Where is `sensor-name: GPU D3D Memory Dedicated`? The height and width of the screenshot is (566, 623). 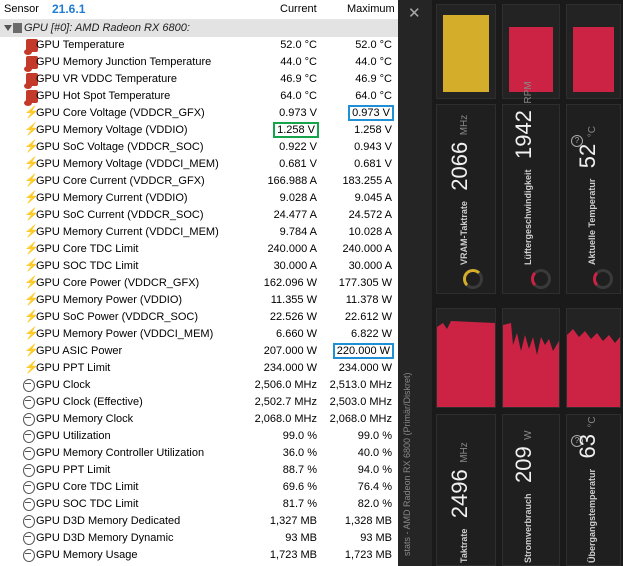
sensor-name: GPU D3D Memory Dedicated is located at coordinates (108, 521).